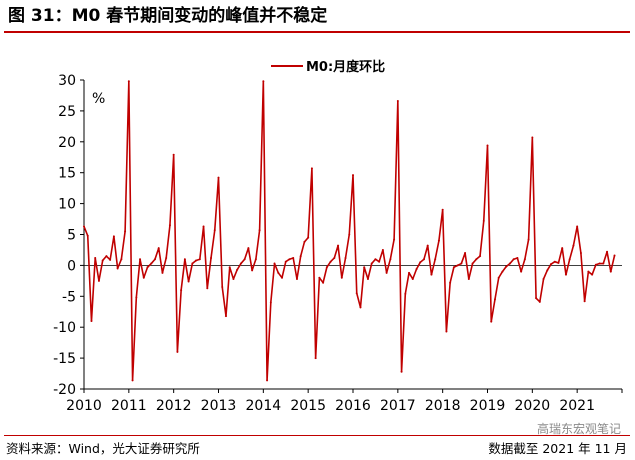 This screenshot has width=635, height=460. I want to click on y-tick-label: -10, so click(64, 328).